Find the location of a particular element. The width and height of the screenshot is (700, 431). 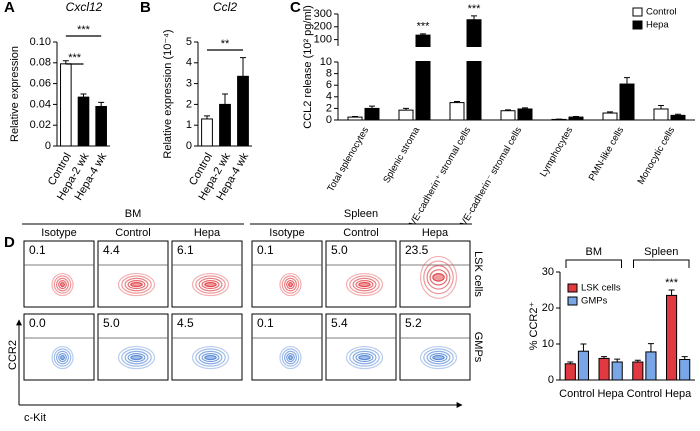

column-label: Control is located at coordinates (360, 233).